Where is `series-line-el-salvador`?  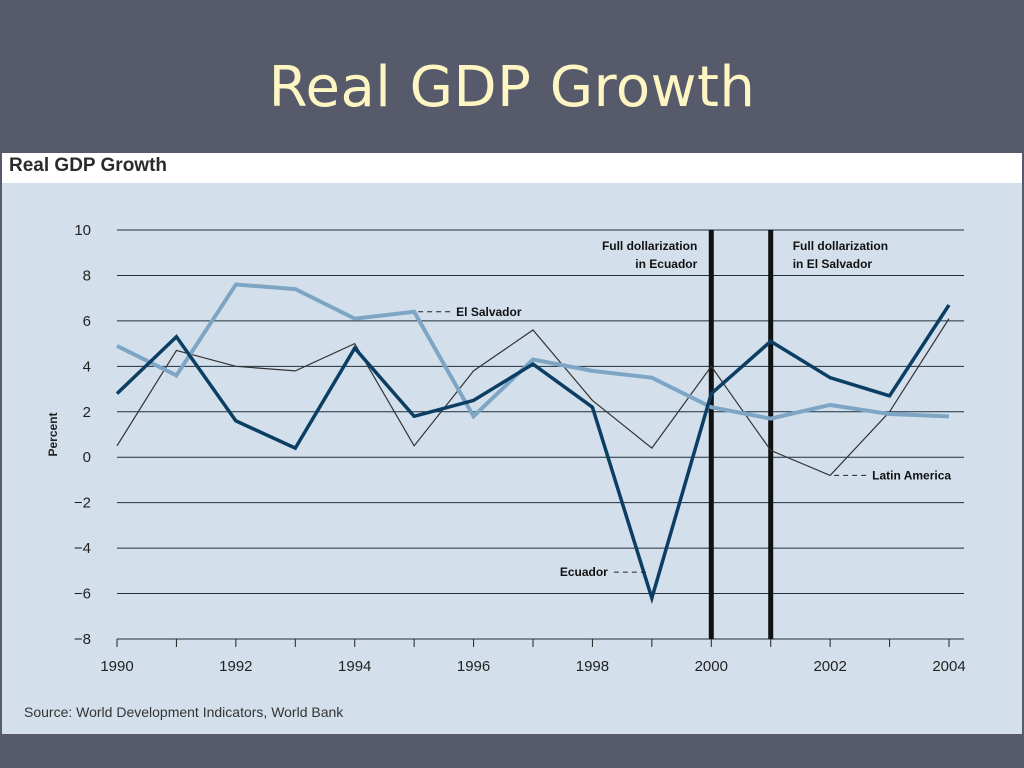
series-line-el-salvador is located at coordinates (533, 351).